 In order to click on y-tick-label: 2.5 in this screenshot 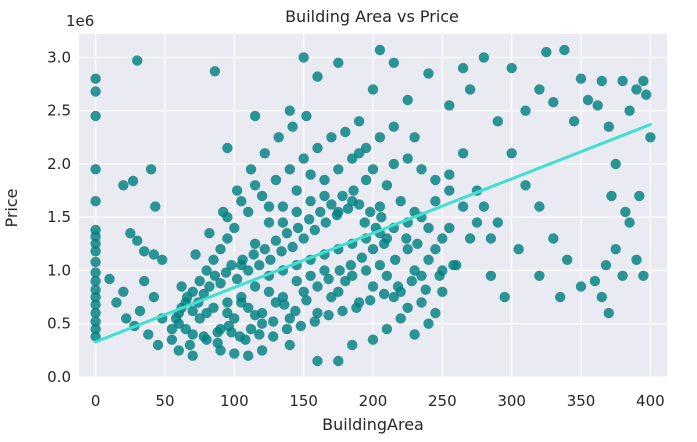, I will do `click(59, 111)`.